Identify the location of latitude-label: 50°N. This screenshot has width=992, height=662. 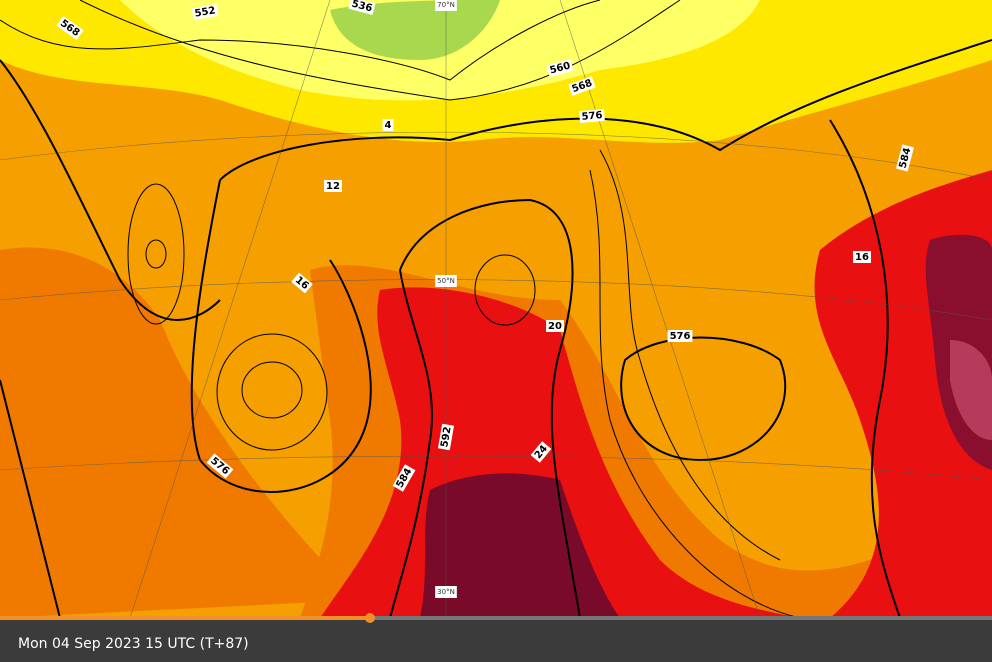
(446, 281).